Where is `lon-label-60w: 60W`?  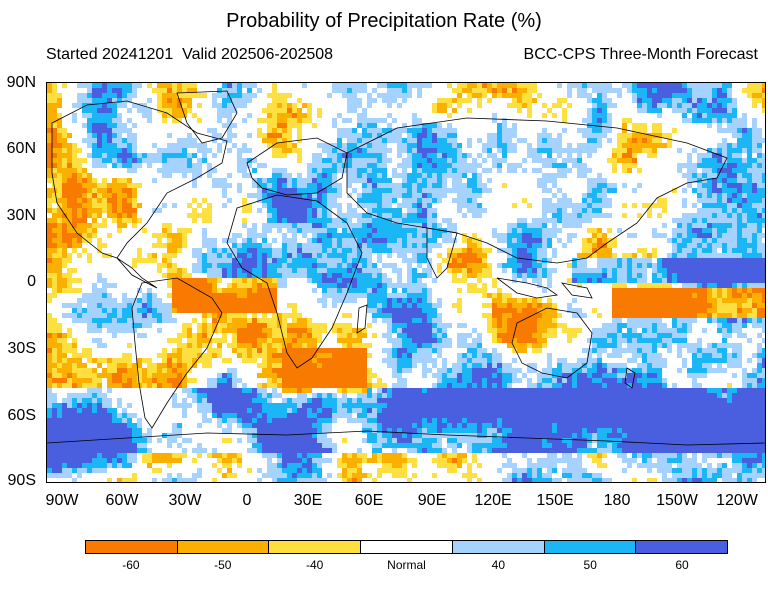
lon-label-60w: 60W is located at coordinates (122, 500).